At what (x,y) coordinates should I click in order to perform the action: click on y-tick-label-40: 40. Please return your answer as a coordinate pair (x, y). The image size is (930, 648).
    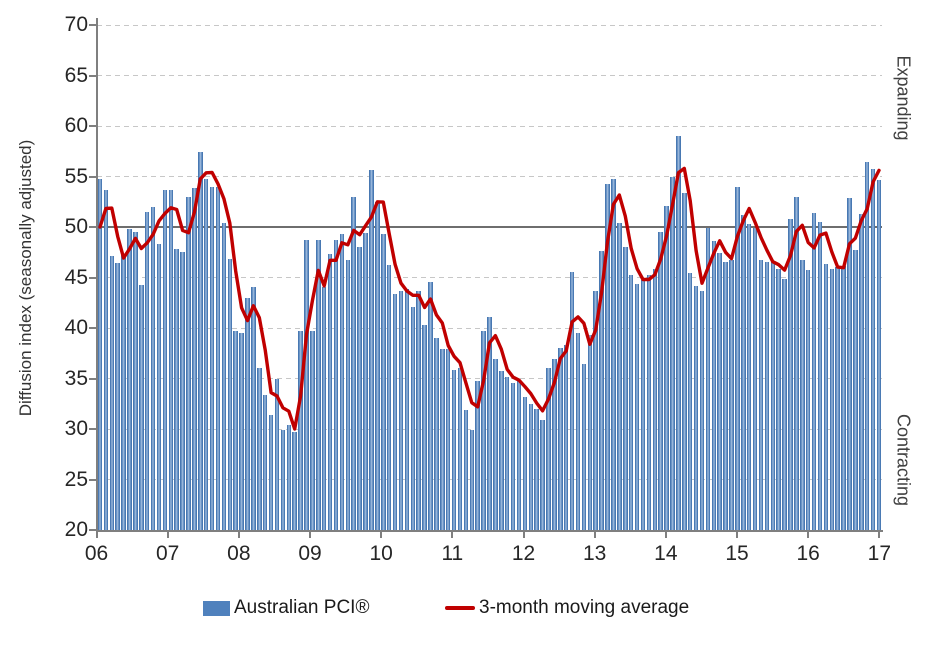
    Looking at the image, I should click on (76, 327).